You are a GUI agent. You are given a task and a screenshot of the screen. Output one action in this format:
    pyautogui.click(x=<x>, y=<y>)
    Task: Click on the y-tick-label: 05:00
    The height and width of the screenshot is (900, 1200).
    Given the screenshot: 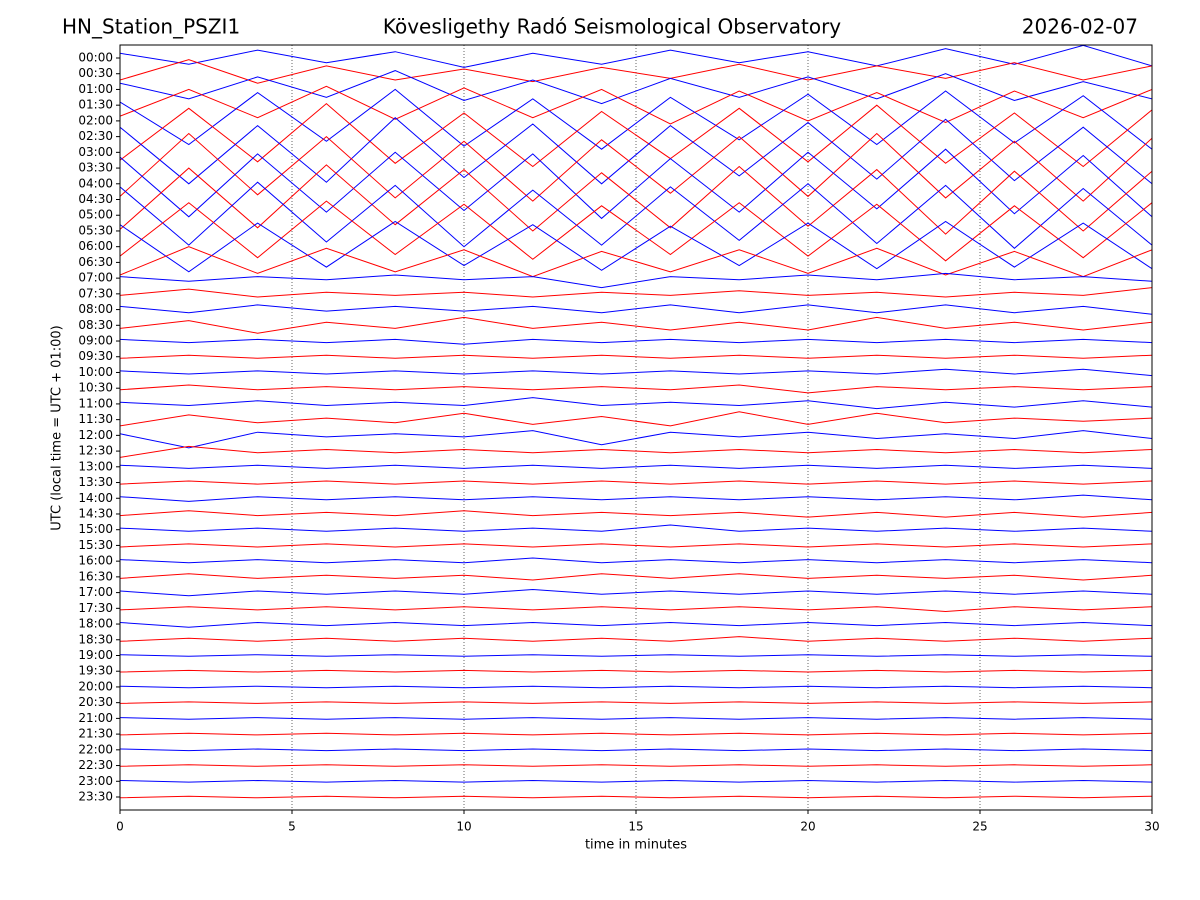 What is the action you would take?
    pyautogui.click(x=95, y=215)
    